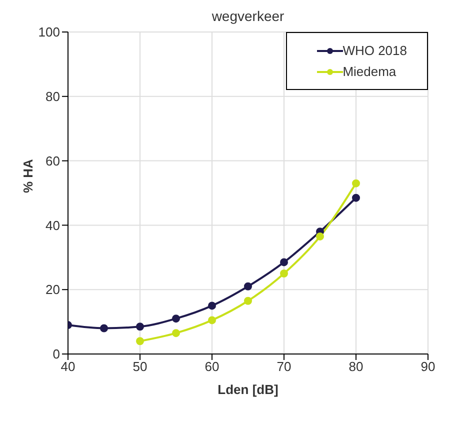 This screenshot has width=460, height=421. Describe the element at coordinates (28, 175) in the screenshot. I see `y-axis-title: % HA` at that location.